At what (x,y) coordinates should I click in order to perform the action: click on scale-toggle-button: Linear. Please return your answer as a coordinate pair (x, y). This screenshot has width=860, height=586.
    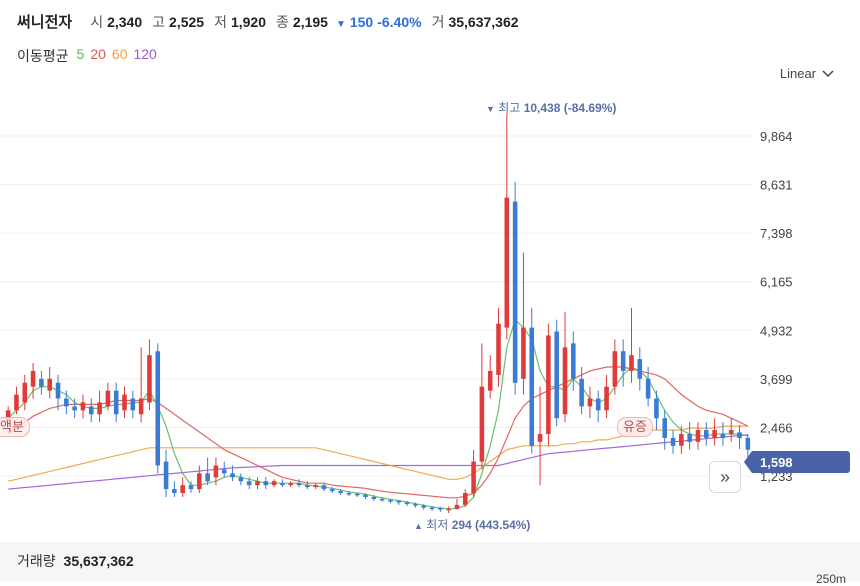
    Looking at the image, I should click on (807, 73).